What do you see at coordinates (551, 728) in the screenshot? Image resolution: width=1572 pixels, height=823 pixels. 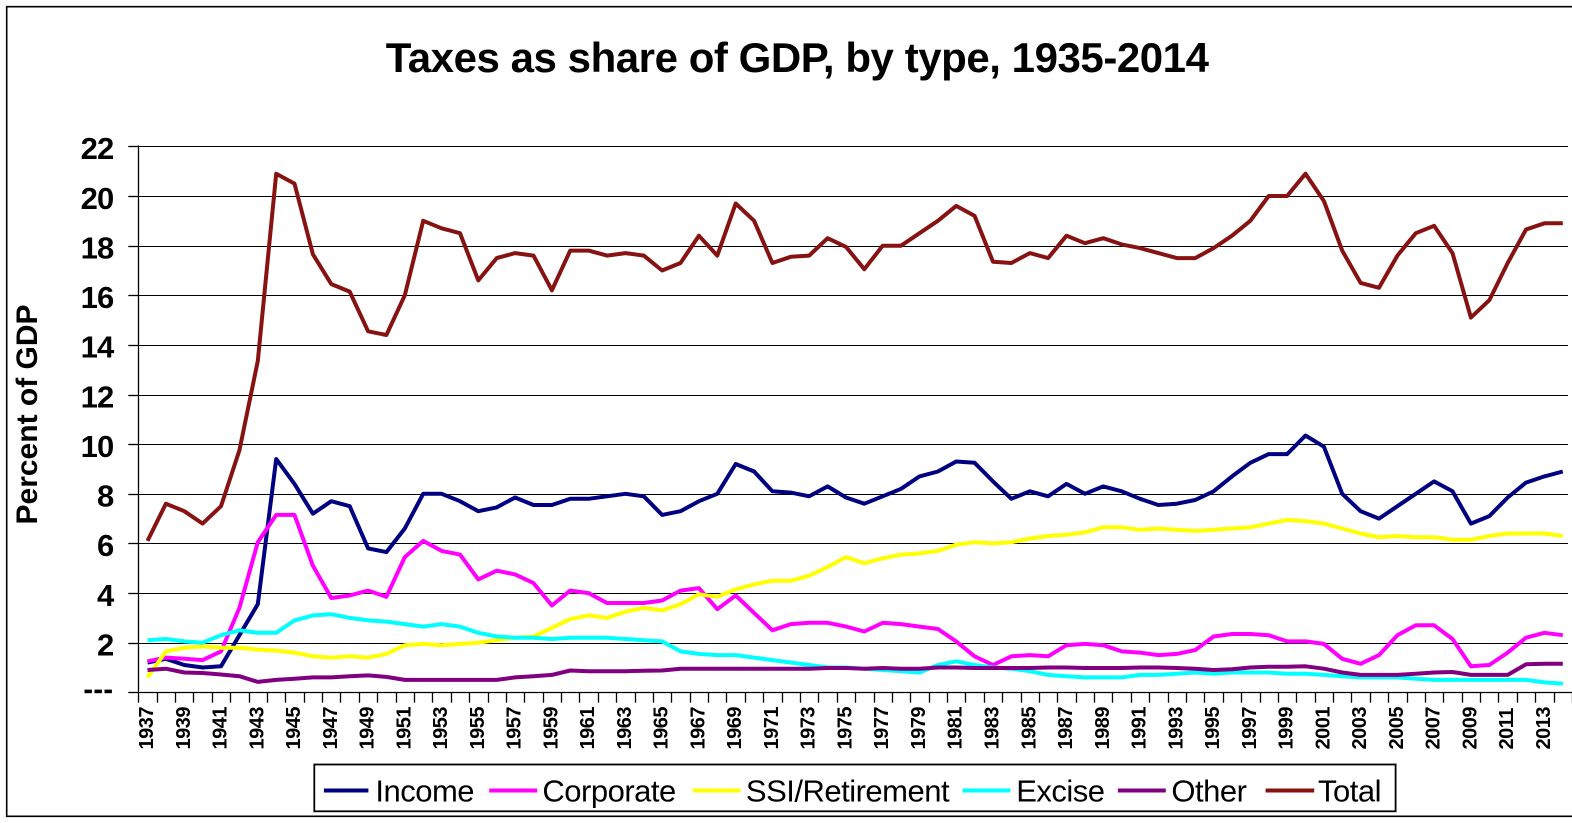 I see `svg-text: 1959` at bounding box center [551, 728].